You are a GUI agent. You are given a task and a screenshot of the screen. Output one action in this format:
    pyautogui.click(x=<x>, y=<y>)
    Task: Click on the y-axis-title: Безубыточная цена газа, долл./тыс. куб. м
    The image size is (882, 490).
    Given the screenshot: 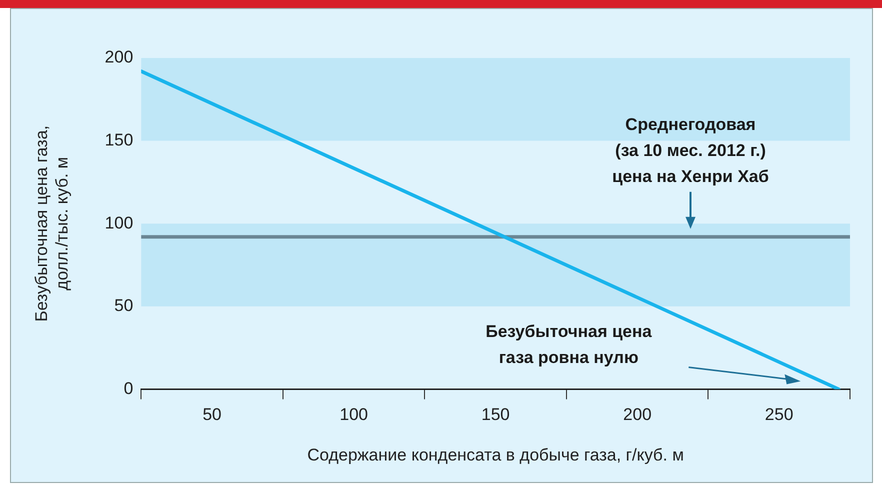 What is the action you would take?
    pyautogui.click(x=52, y=223)
    